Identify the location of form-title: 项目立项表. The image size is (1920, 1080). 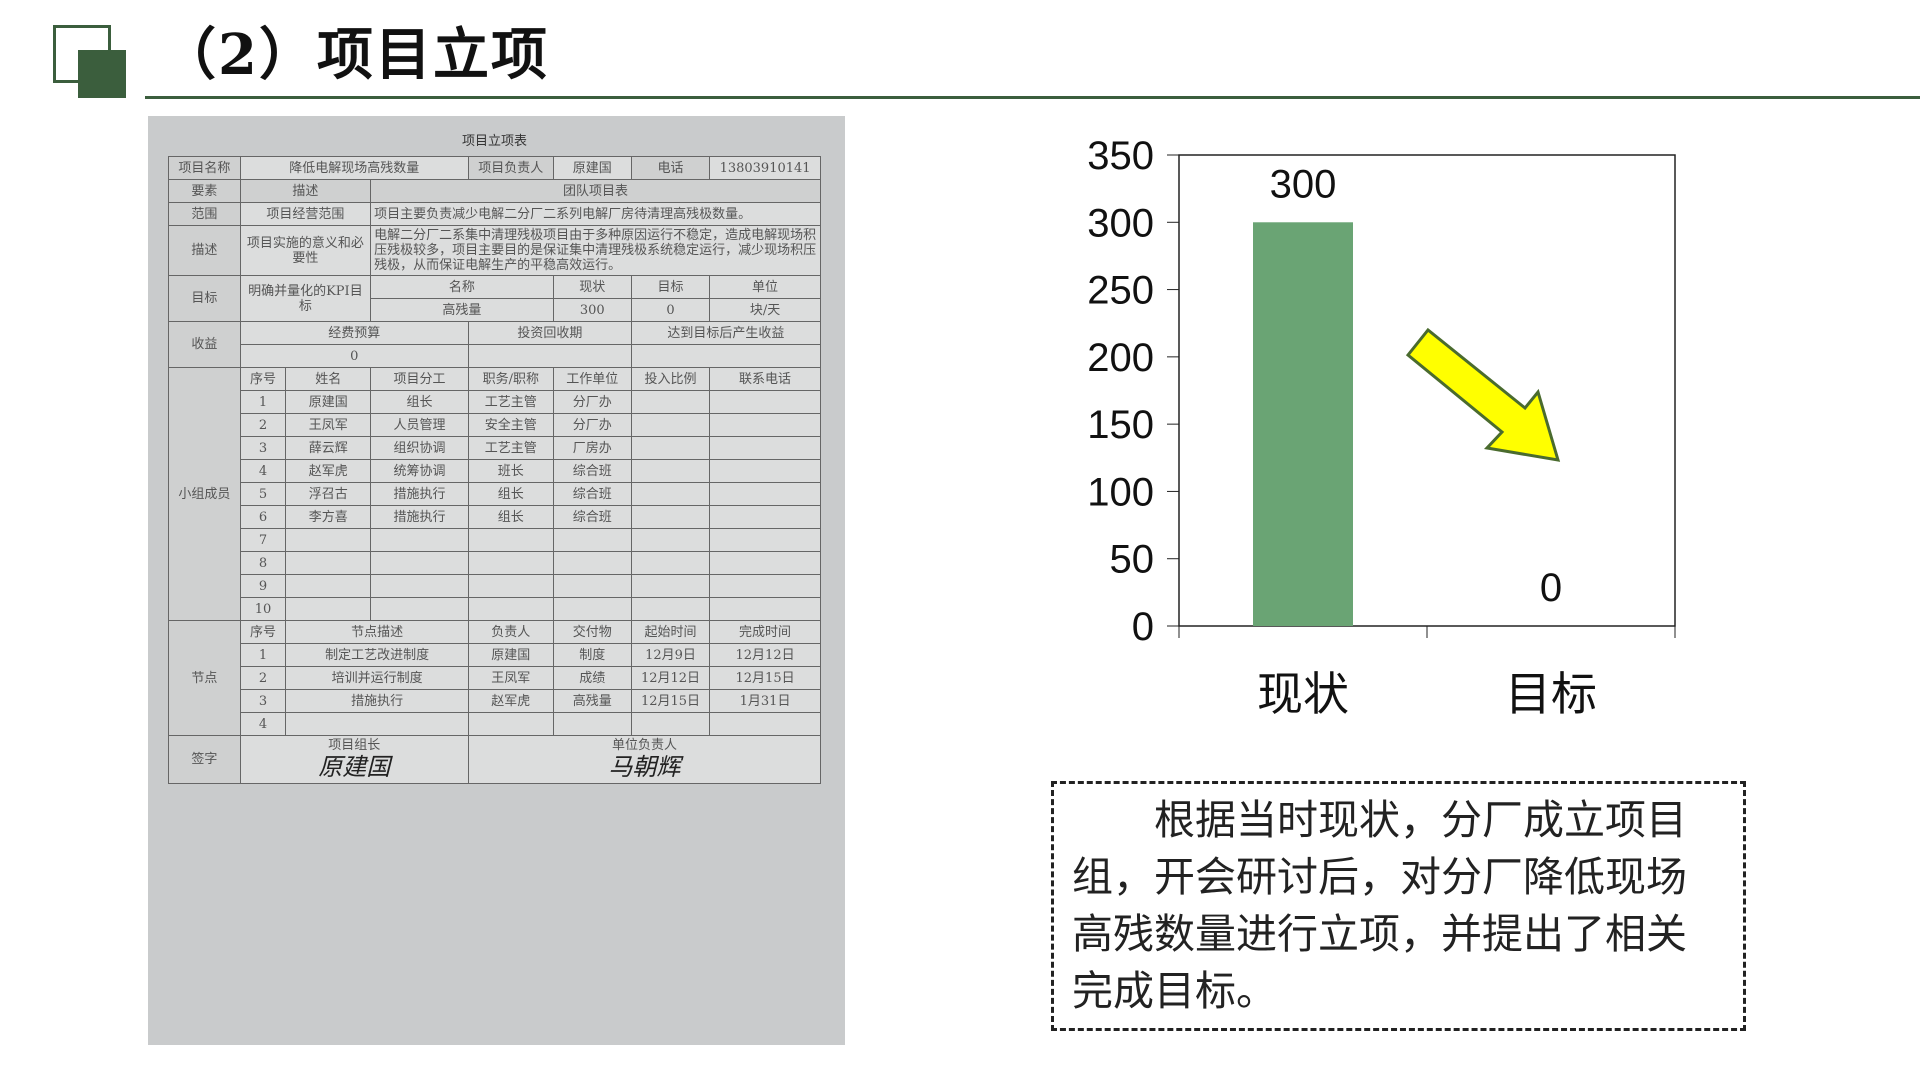
(494, 141).